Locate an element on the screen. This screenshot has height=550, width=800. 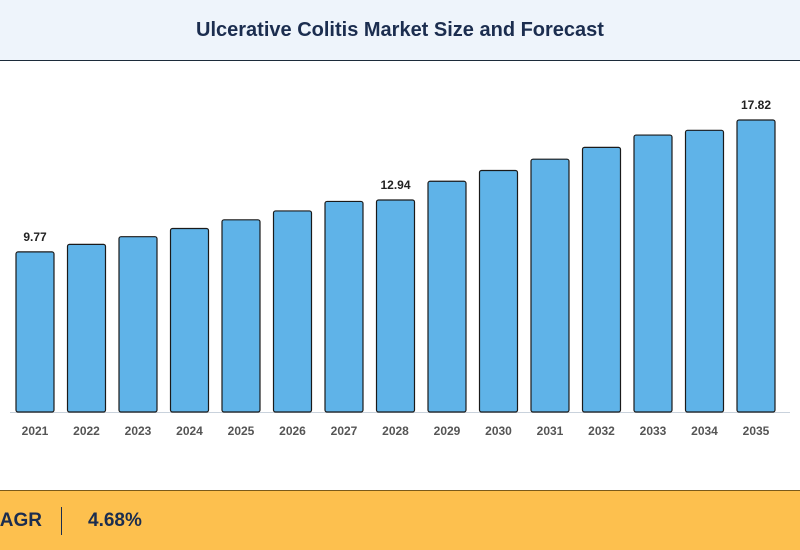
x-tick-label: 2028 is located at coordinates (395, 431).